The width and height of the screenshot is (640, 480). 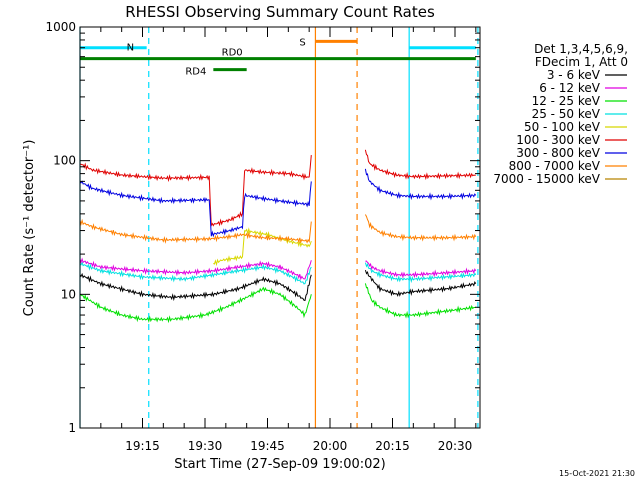 What do you see at coordinates (581, 49) in the screenshot?
I see `legend-header-line-1: Det 1,3,4,5,6,9,` at bounding box center [581, 49].